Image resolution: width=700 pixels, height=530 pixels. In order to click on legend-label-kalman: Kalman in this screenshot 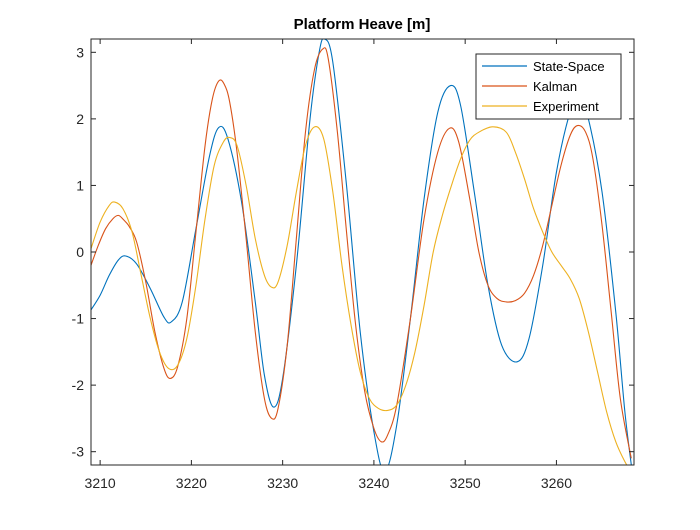, I will do `click(555, 86)`.